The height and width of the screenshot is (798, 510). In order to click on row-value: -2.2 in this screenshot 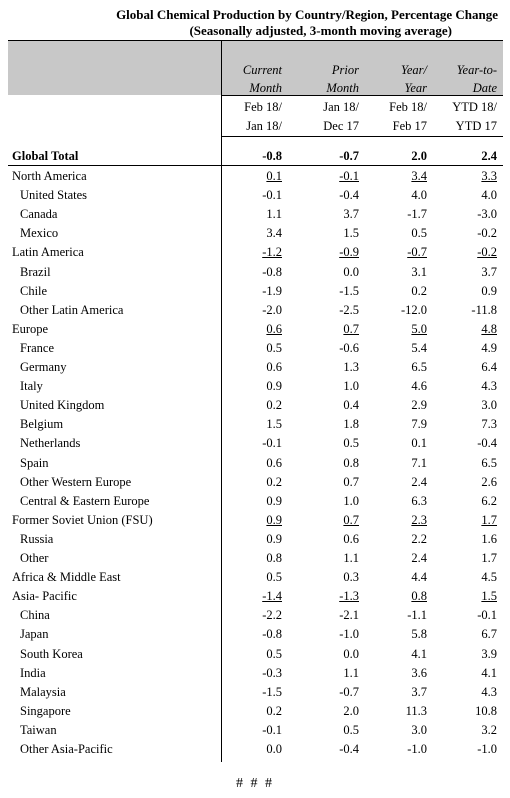, I will do `click(272, 615)`.